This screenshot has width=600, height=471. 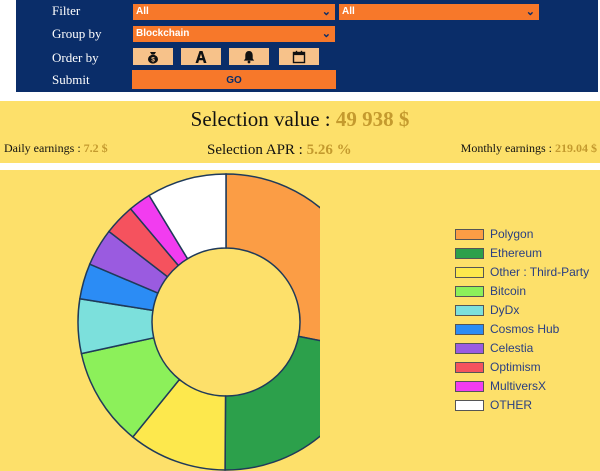 I want to click on selection-value-amount: 49 938 $, so click(x=372, y=119).